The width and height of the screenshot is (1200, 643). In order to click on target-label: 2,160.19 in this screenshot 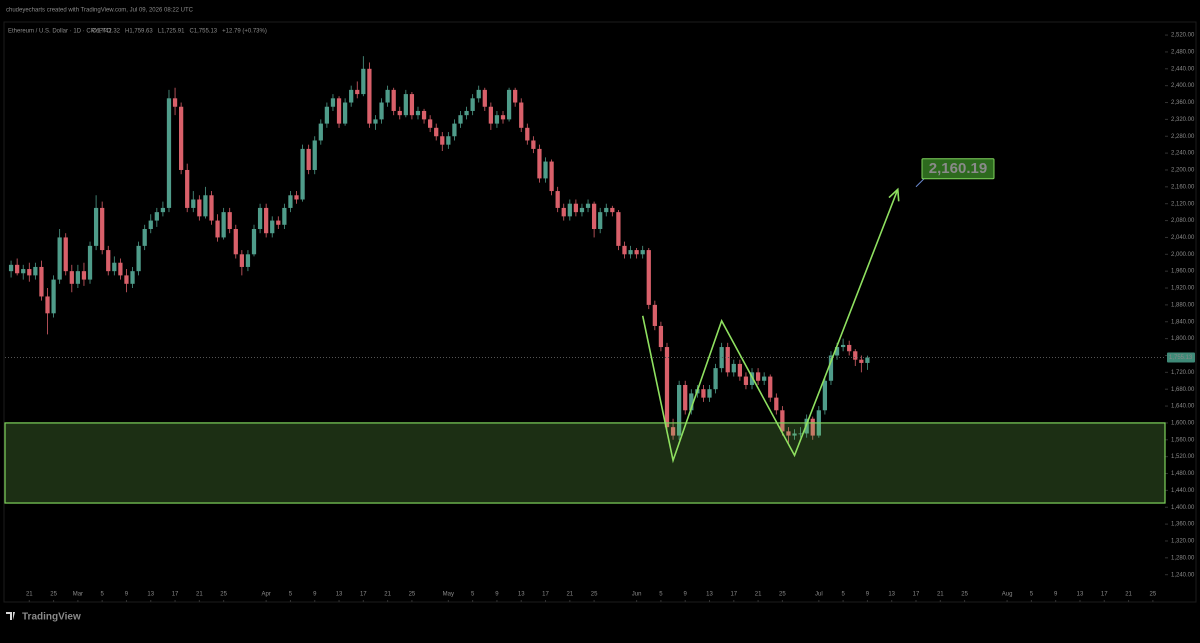, I will do `click(958, 168)`.